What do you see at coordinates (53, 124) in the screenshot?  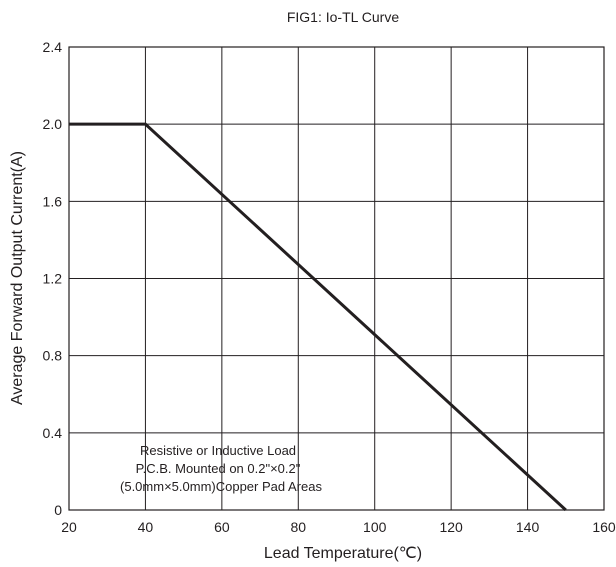 I see `y-tick-label: 2.0` at bounding box center [53, 124].